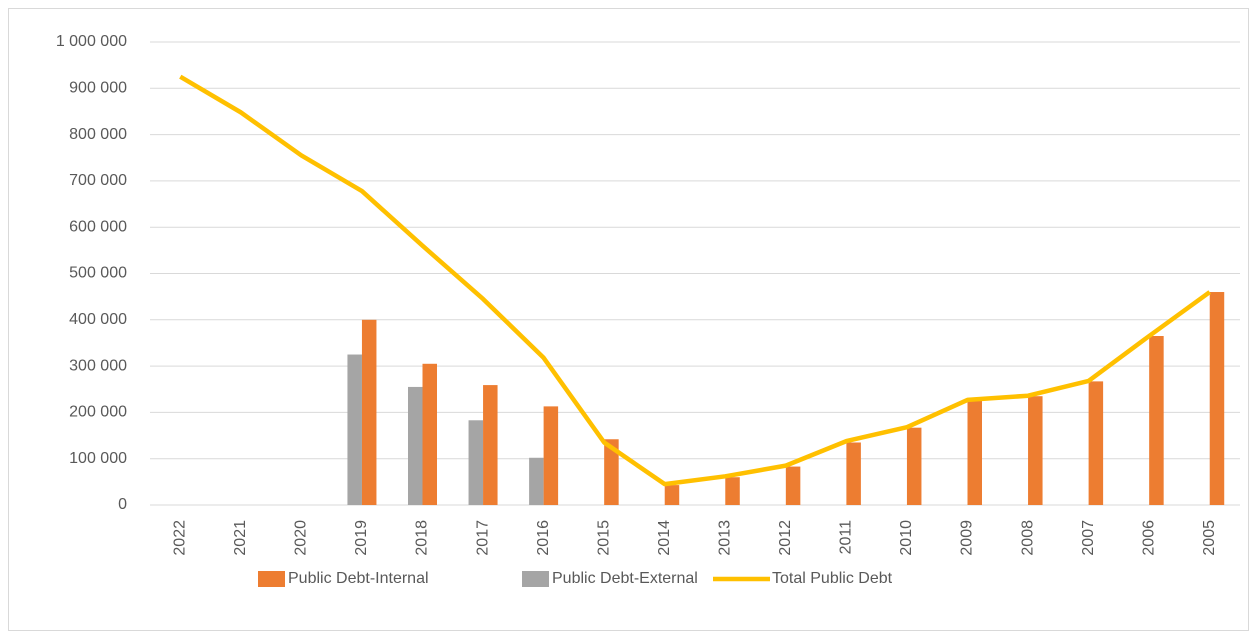  I want to click on x-tick-label: 2011, so click(846, 537).